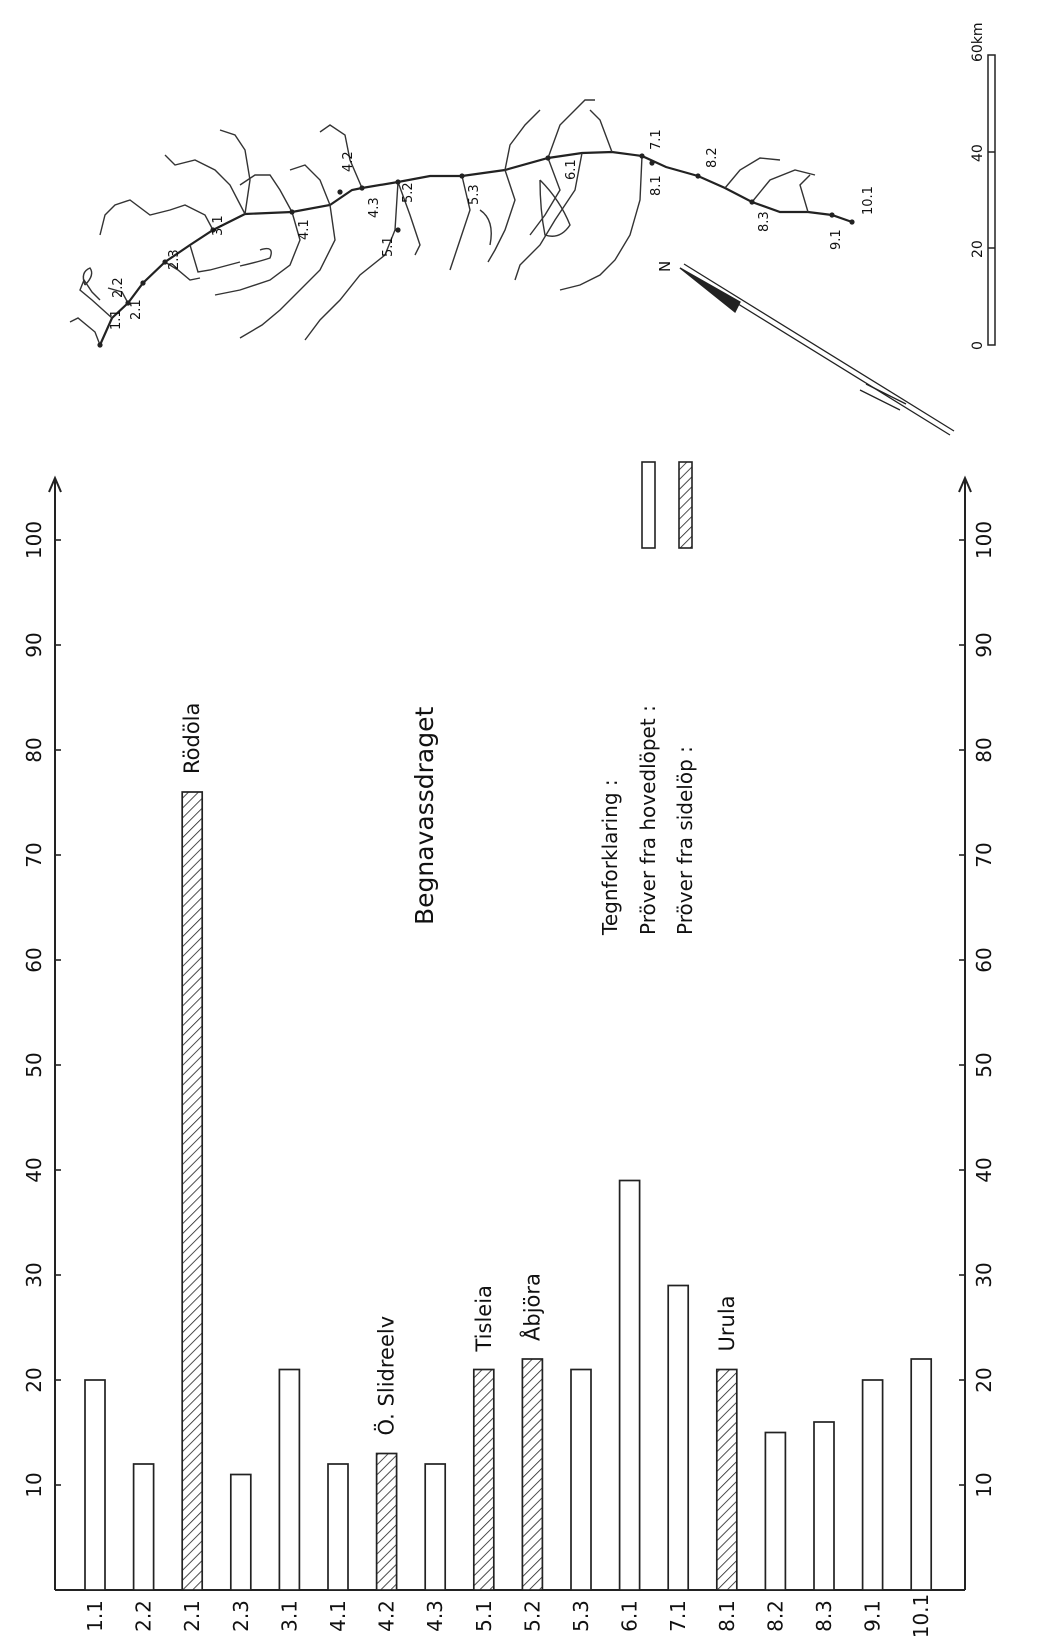  Describe the element at coordinates (712, 157) in the screenshot. I see `map-label: 8.2` at that location.